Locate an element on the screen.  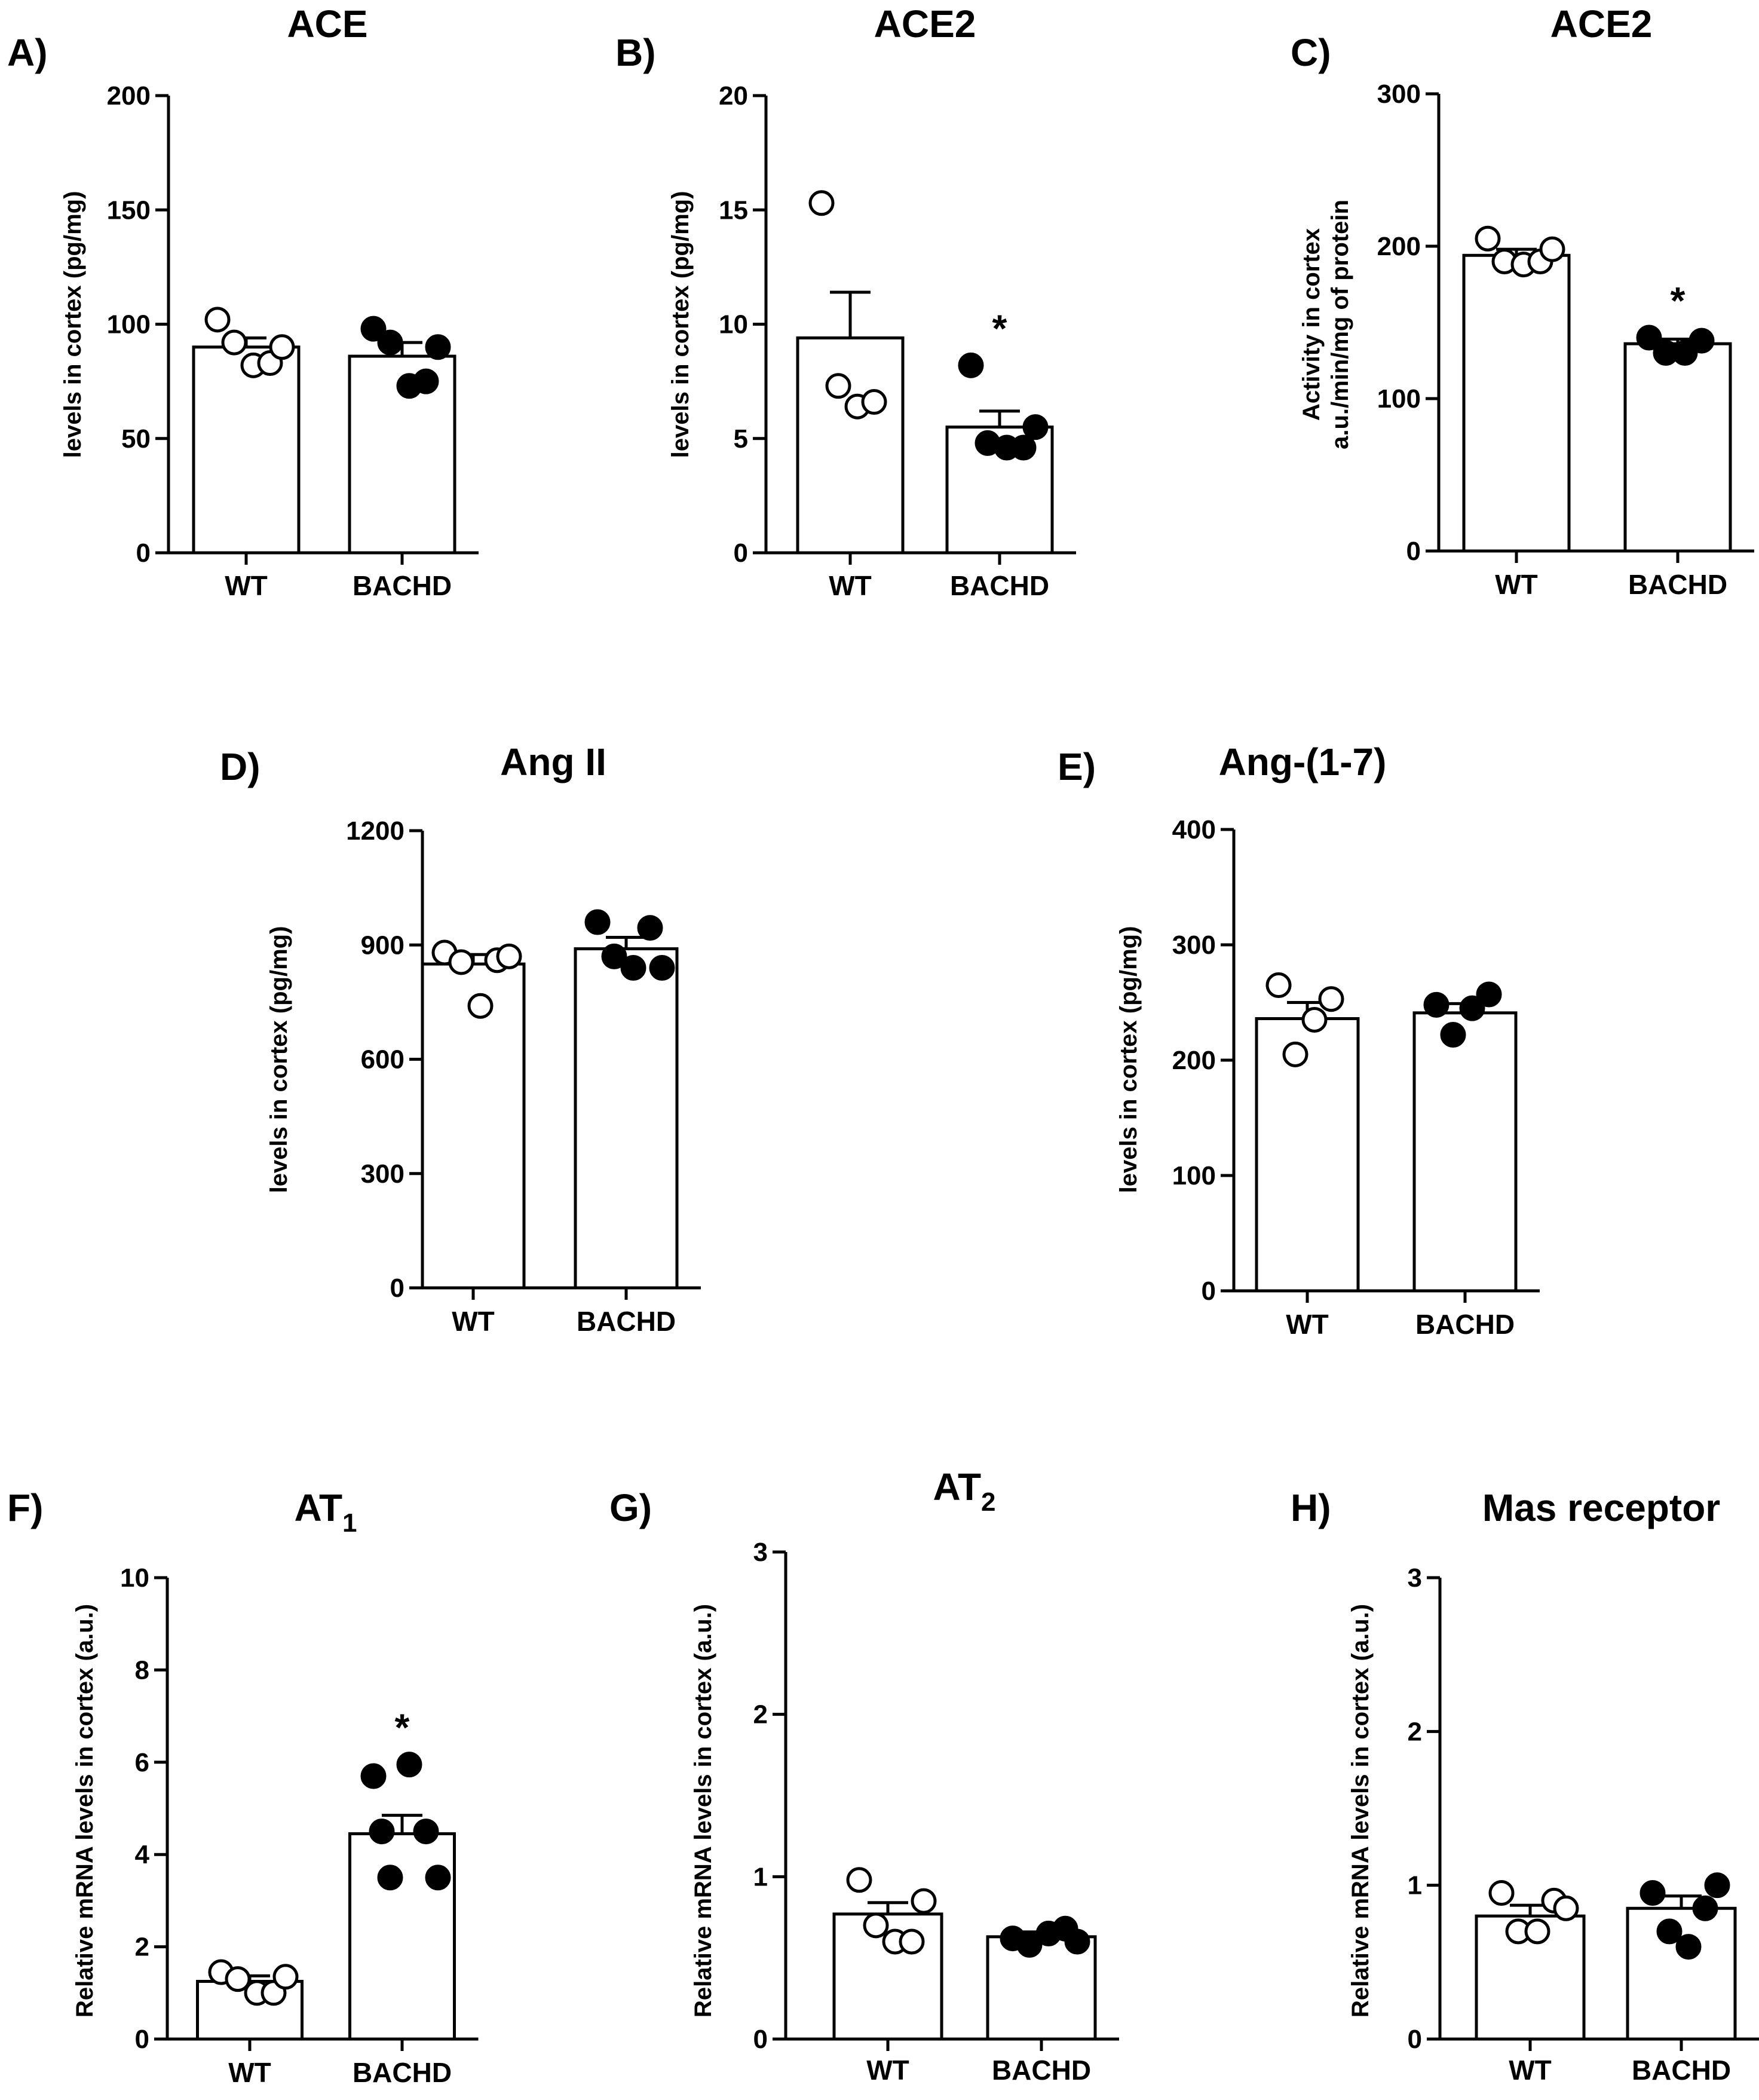
chart-title: Ang-(1-7) is located at coordinates (1303, 761).